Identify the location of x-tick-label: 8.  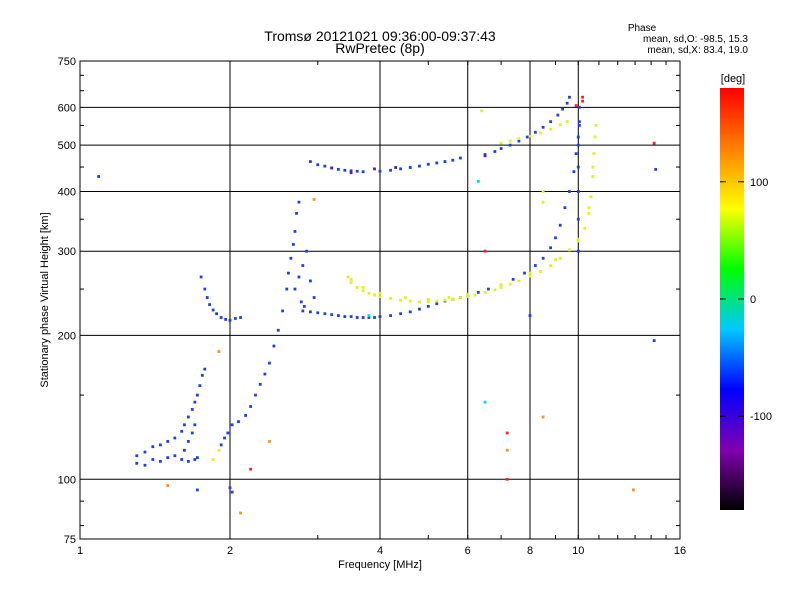
(530, 551).